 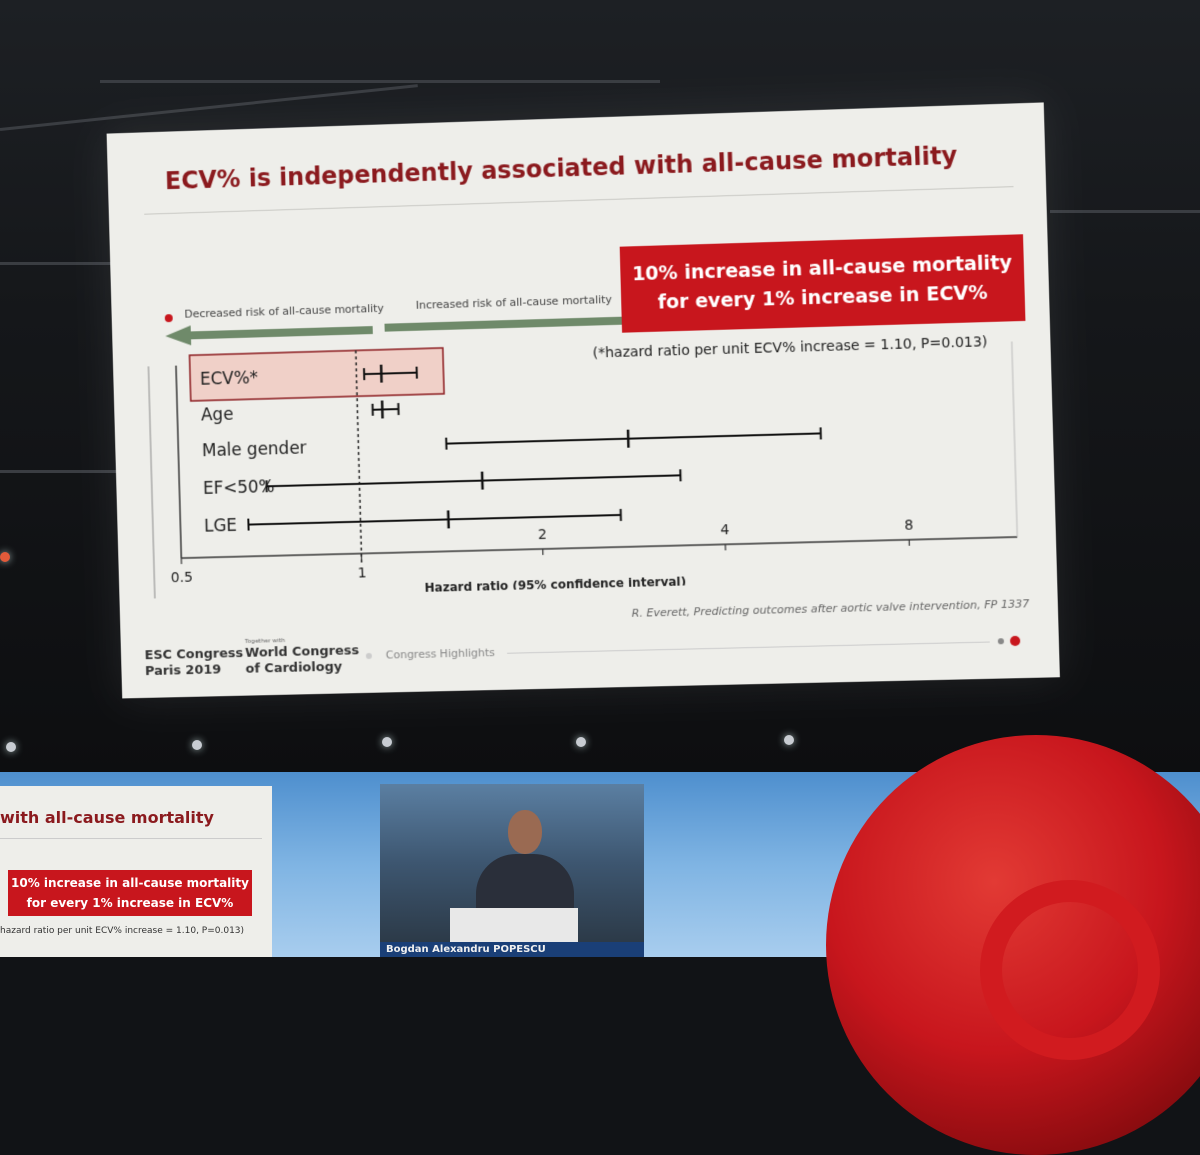 I want to click on podium, so click(x=514, y=925).